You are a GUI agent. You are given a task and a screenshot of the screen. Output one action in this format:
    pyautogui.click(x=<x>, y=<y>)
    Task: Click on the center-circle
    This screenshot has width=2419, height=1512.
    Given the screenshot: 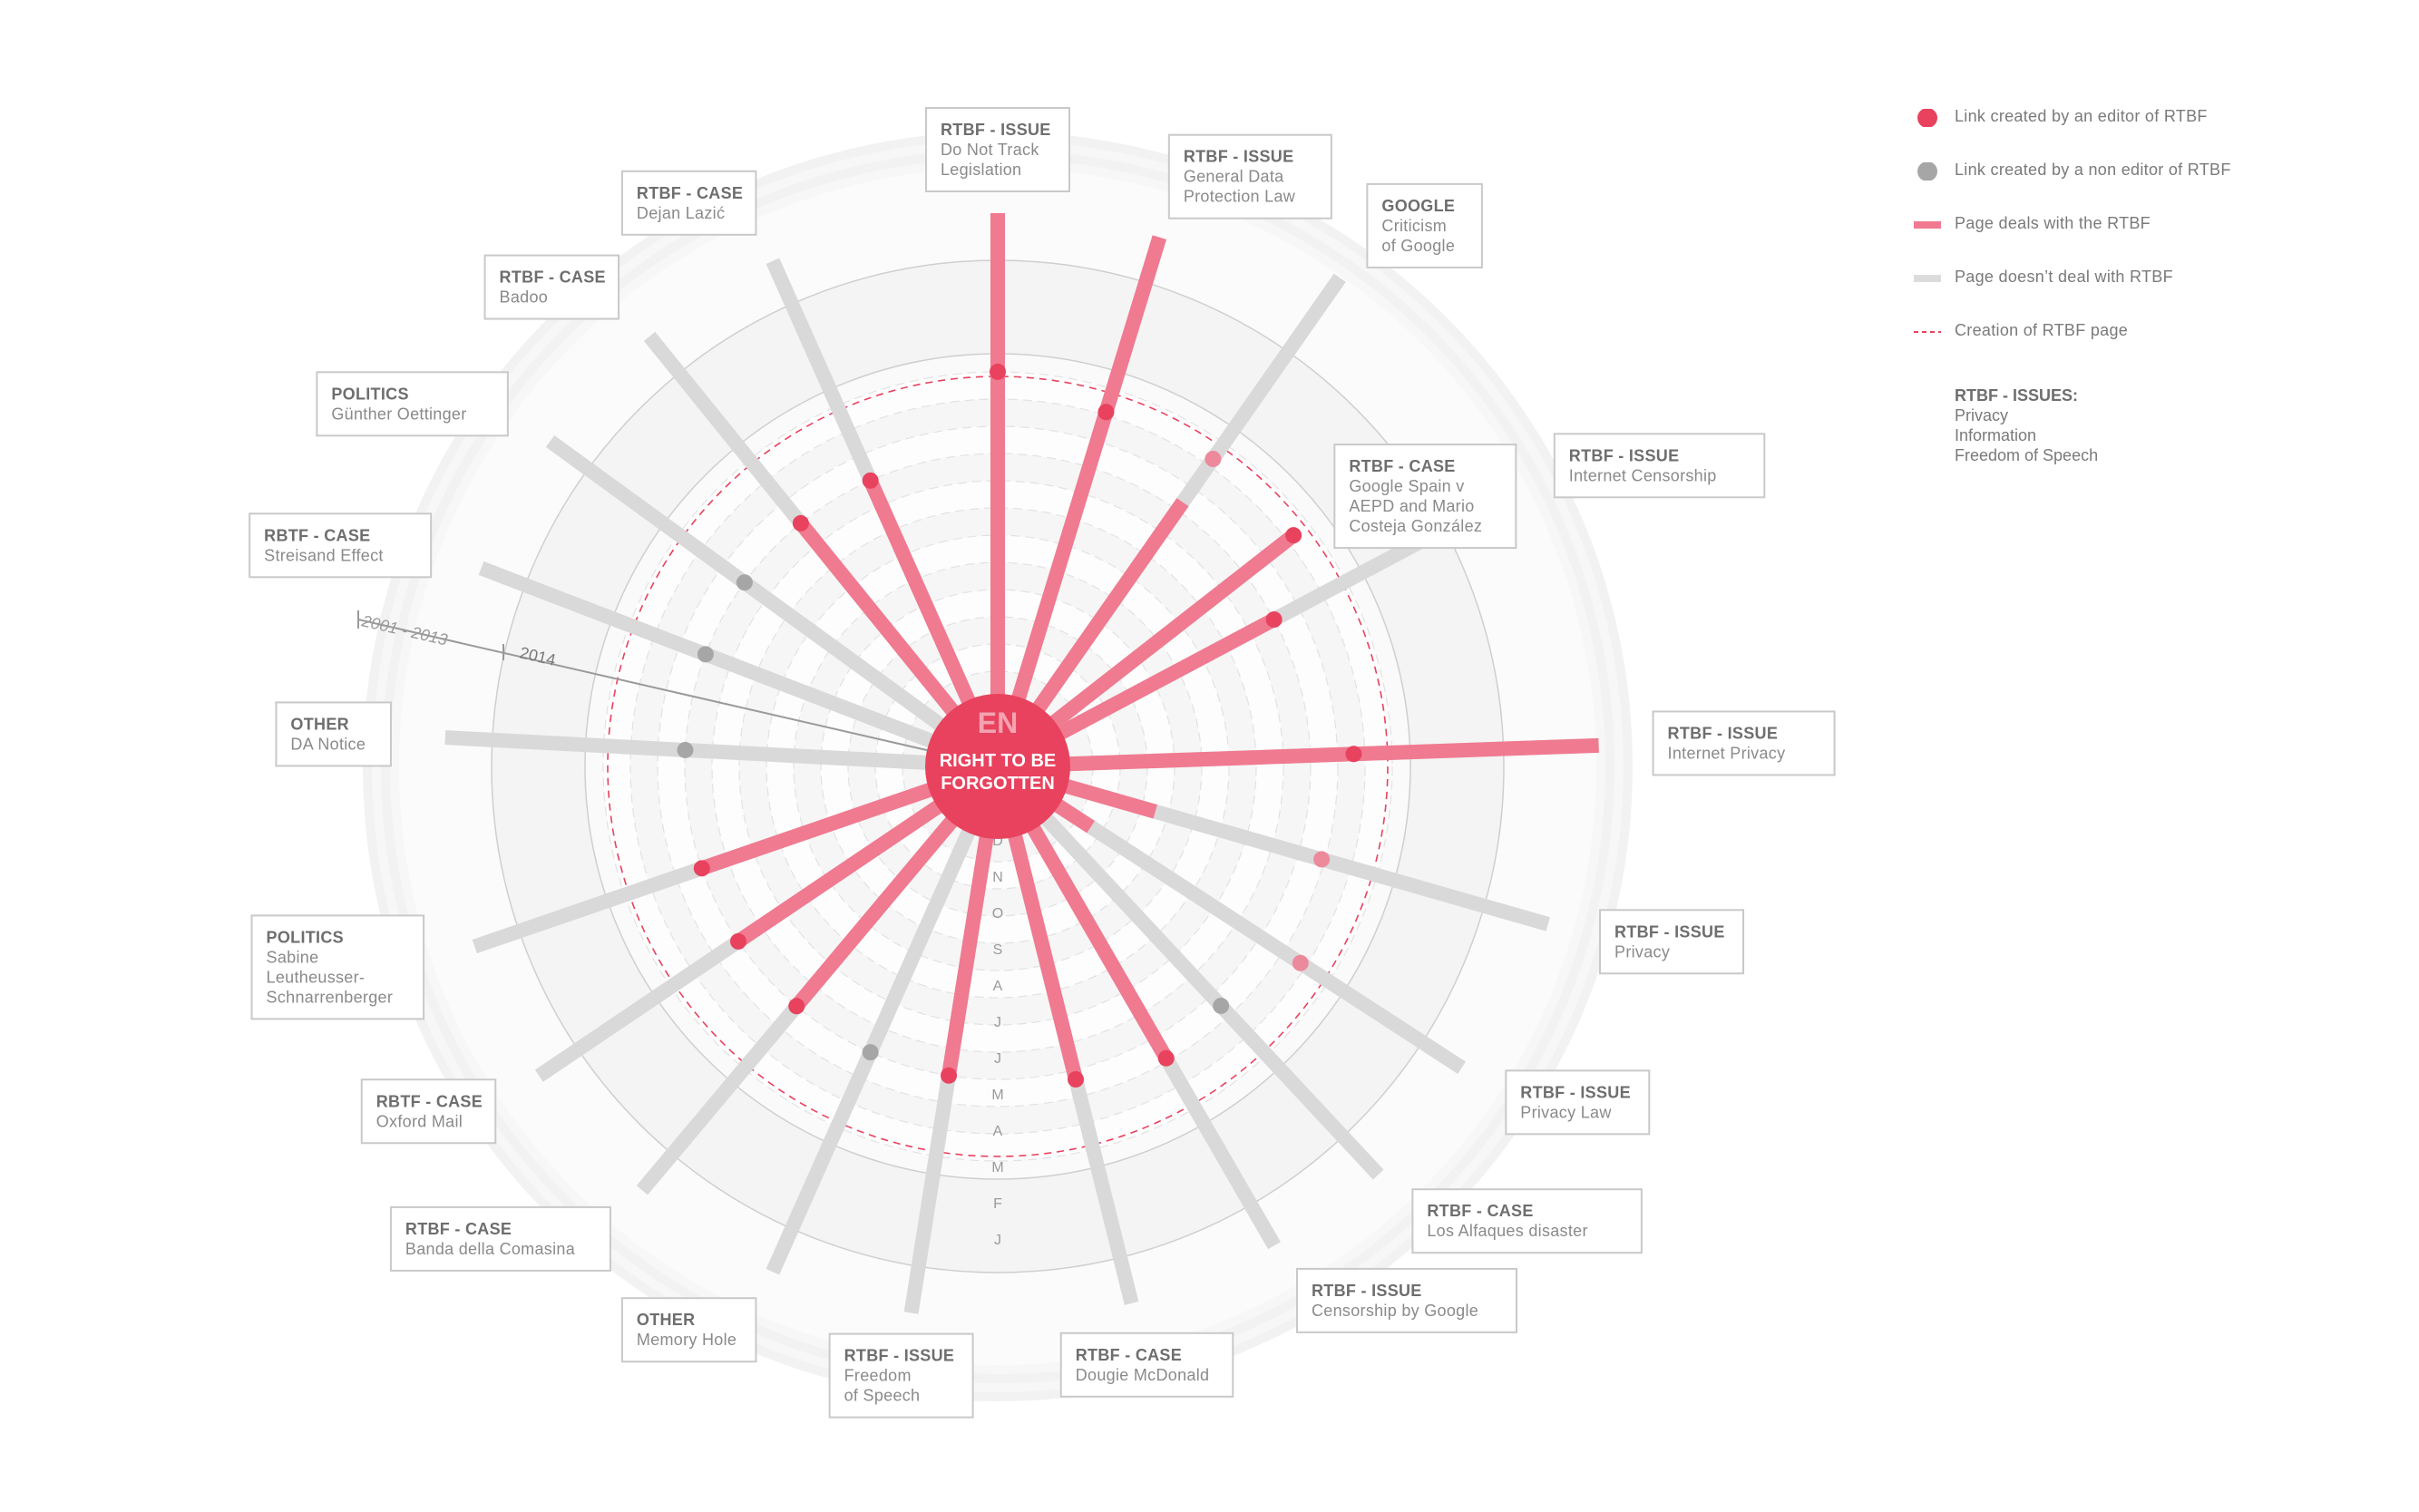 What is the action you would take?
    pyautogui.click(x=998, y=766)
    